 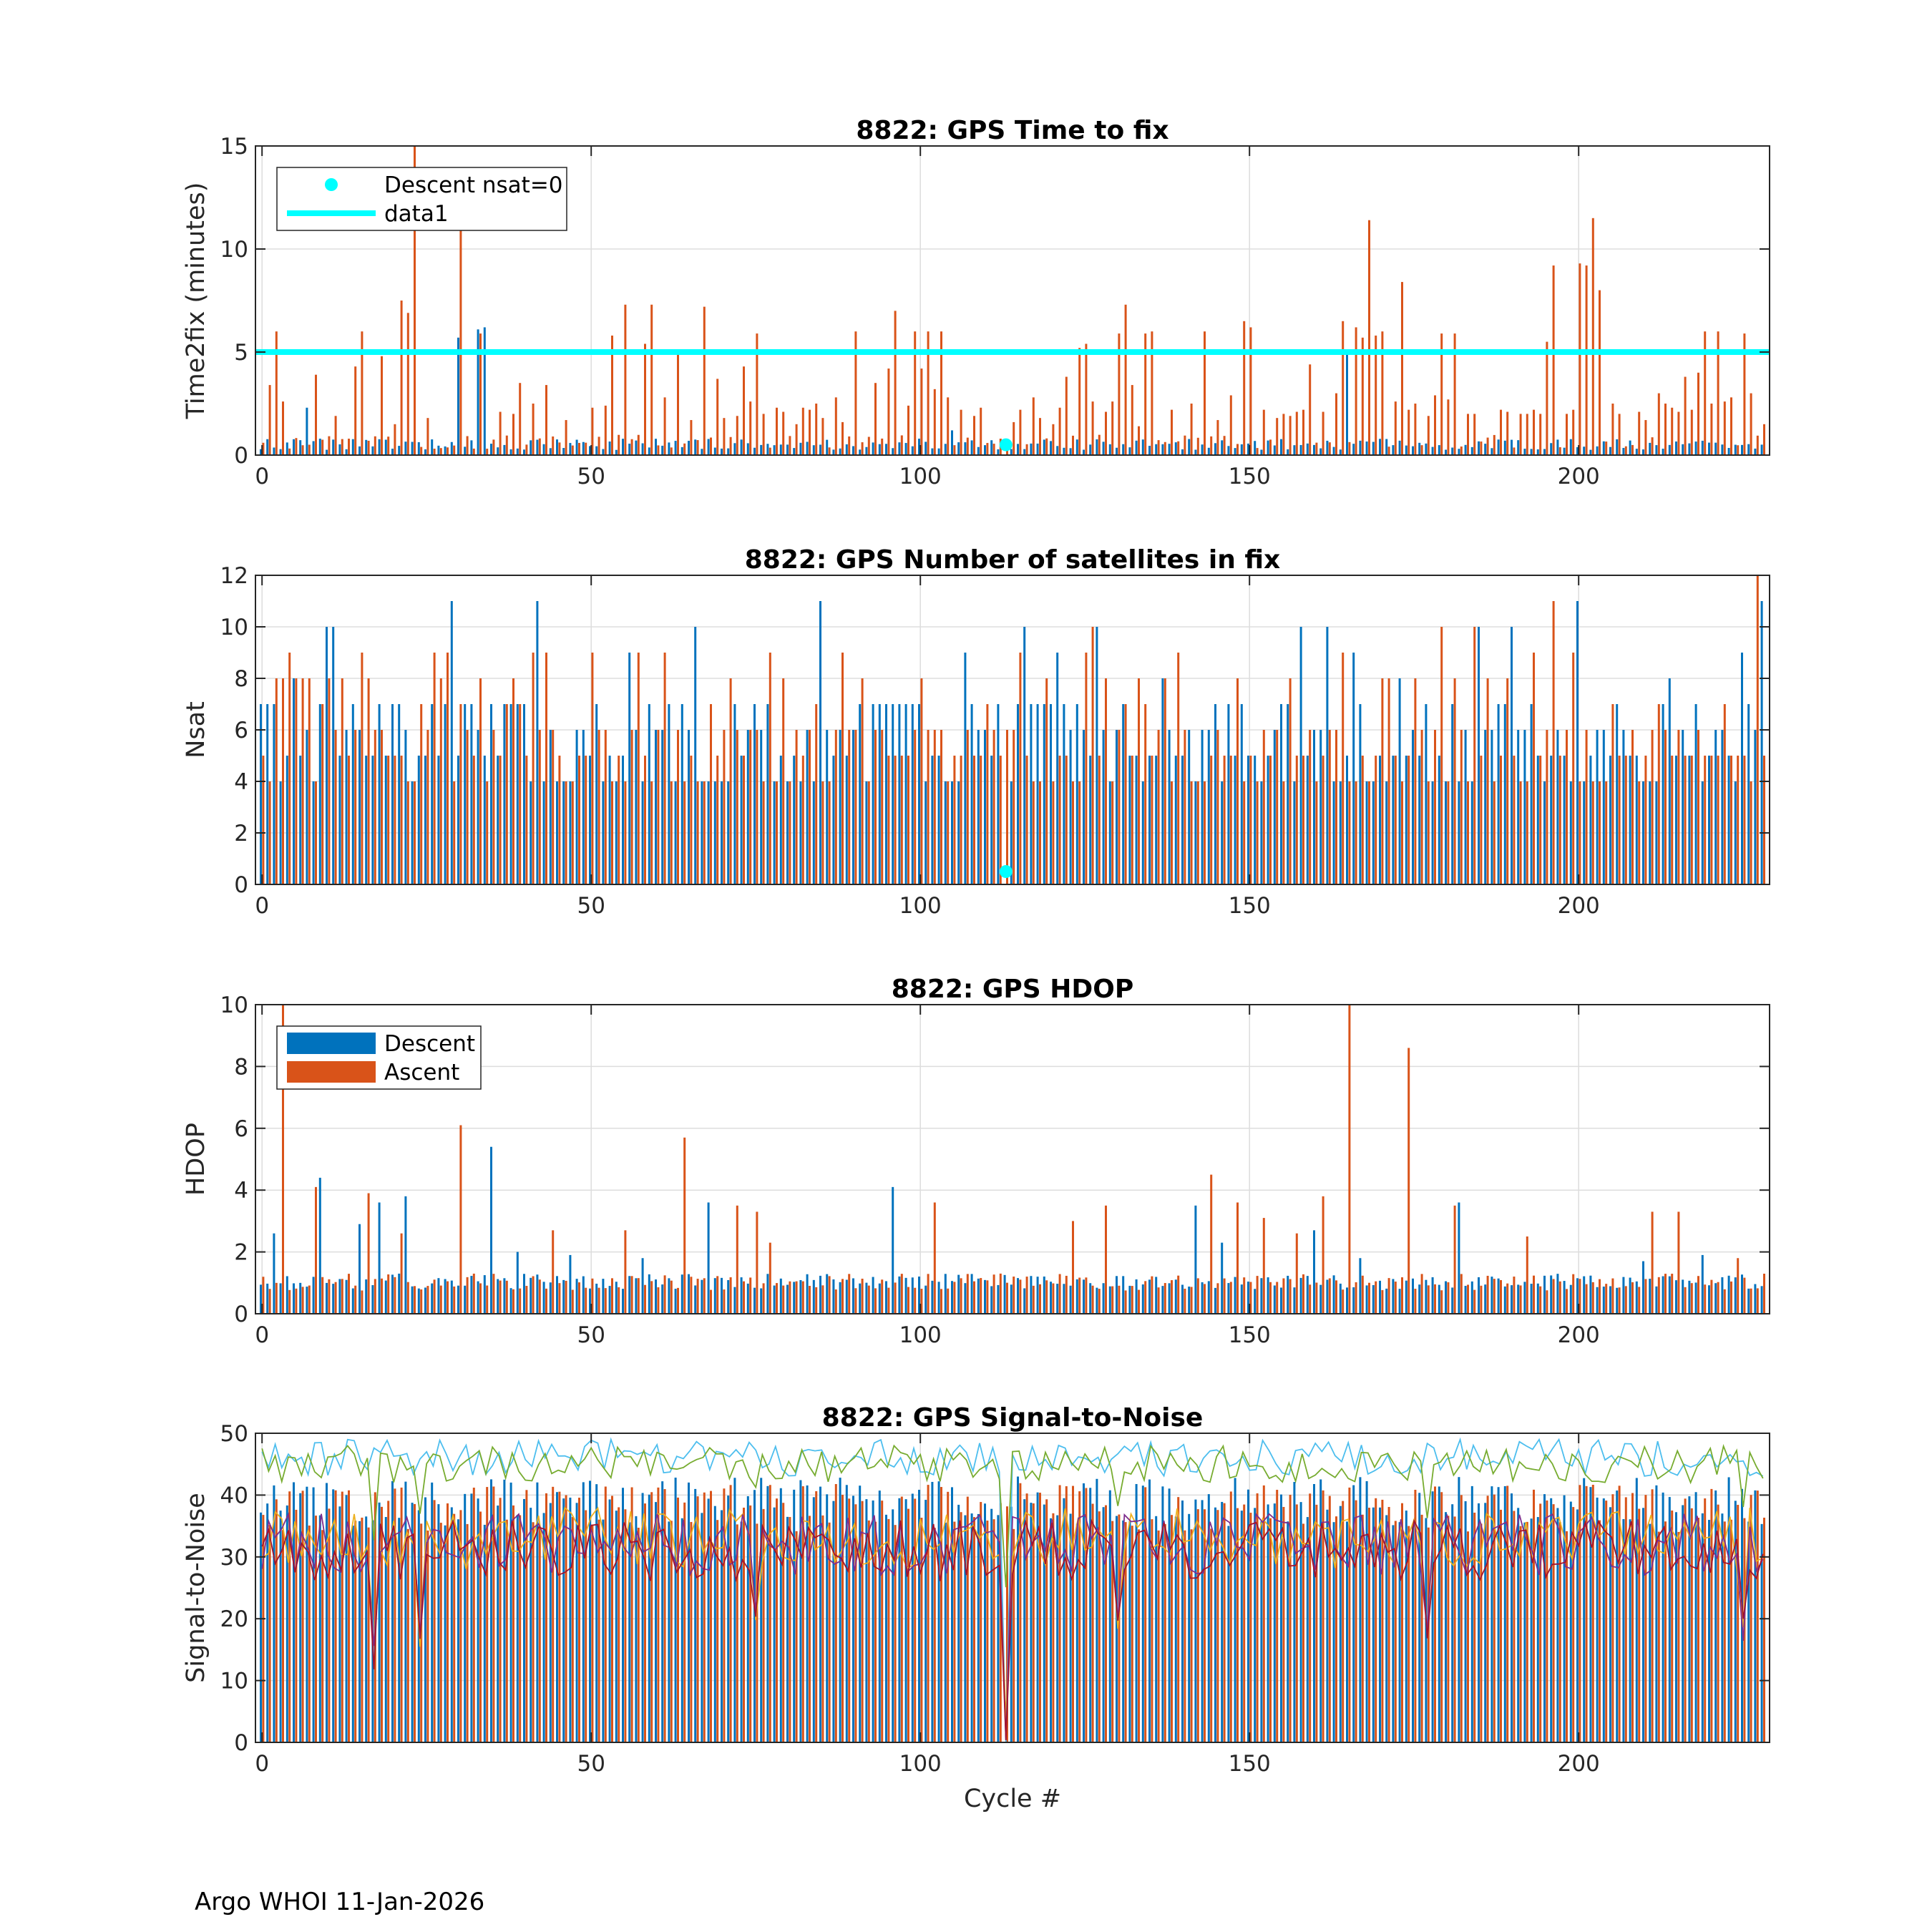 I want to click on legend-label: Descent, so click(x=429, y=1044).